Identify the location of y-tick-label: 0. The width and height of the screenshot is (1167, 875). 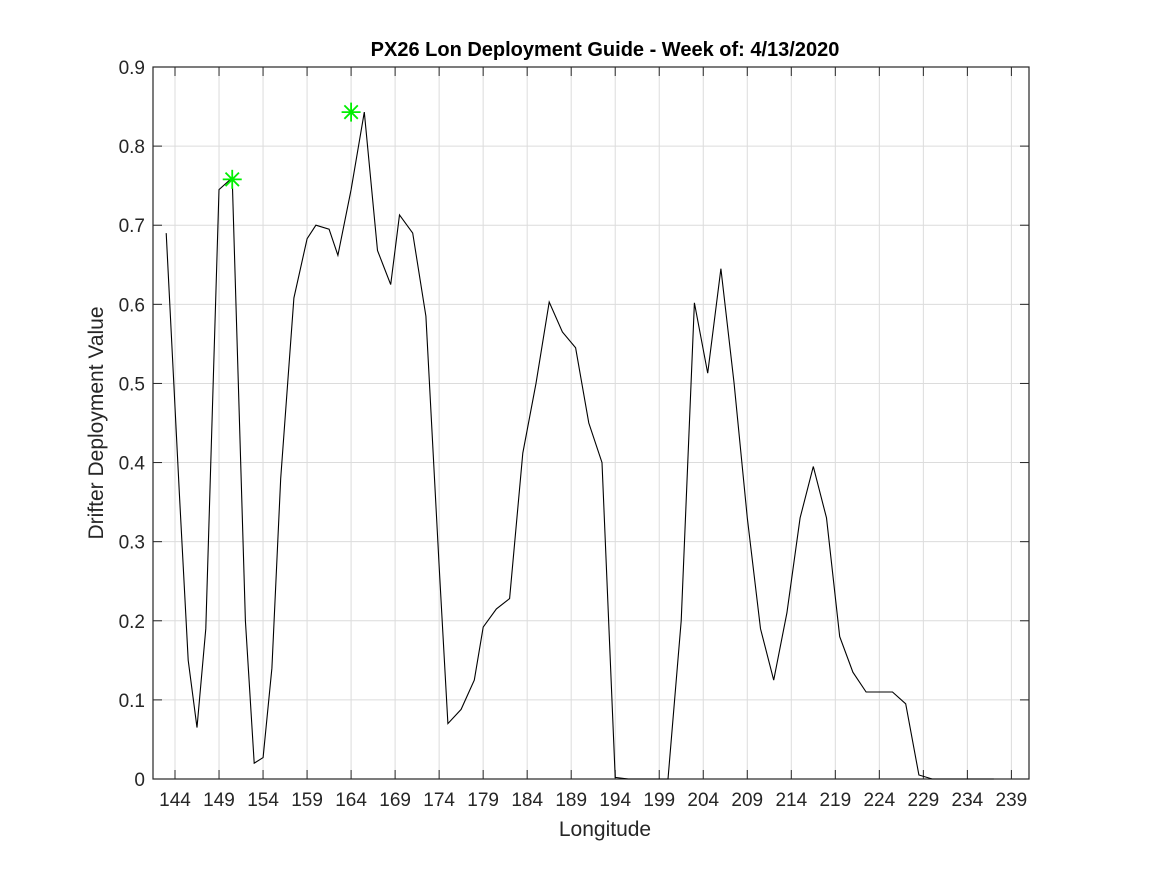
(139, 780).